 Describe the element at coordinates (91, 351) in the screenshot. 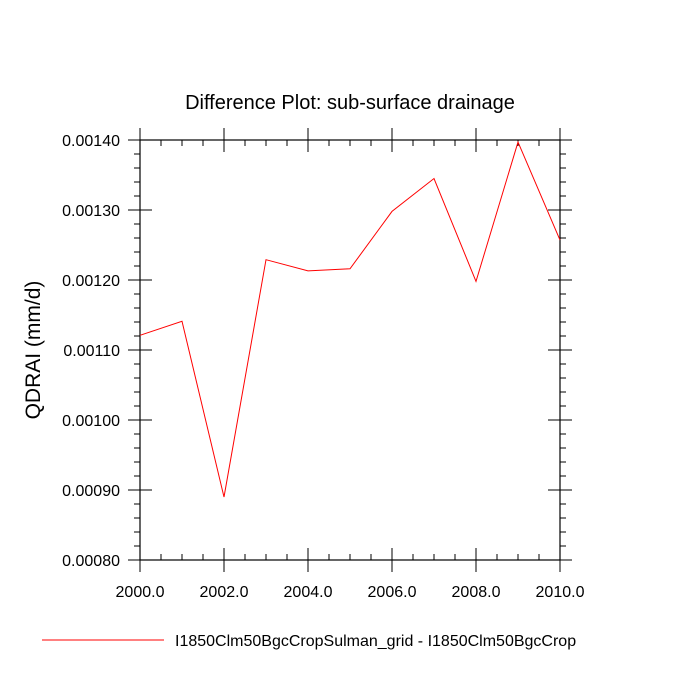

I see `y-tick-label: 0.00110` at that location.